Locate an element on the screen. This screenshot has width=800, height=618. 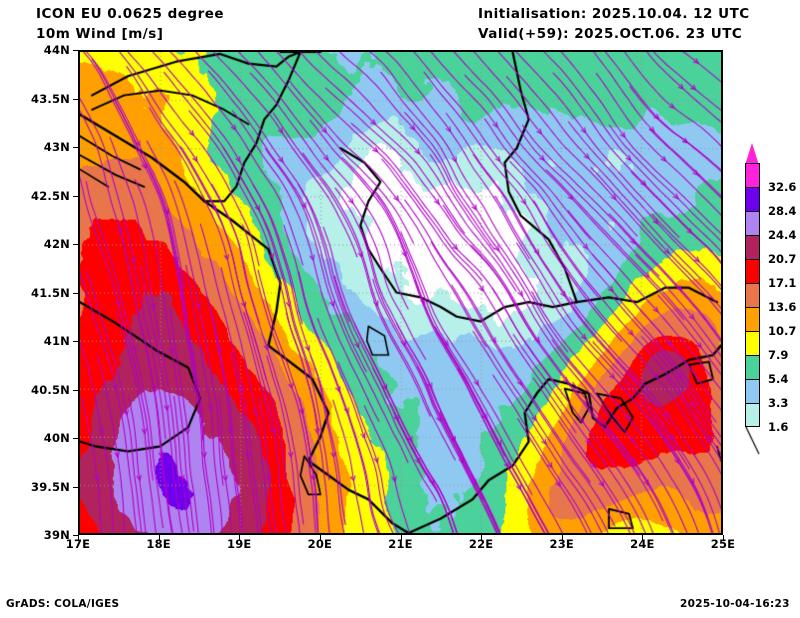
model-title: ICON EU 0.0625 degree is located at coordinates (130, 14).